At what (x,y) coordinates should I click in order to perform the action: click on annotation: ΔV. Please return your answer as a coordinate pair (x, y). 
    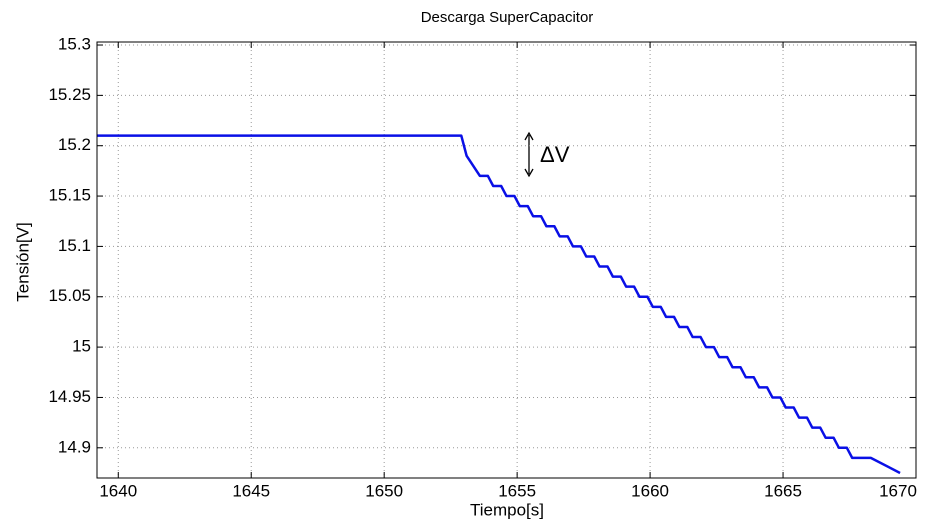
    Looking at the image, I should click on (555, 154).